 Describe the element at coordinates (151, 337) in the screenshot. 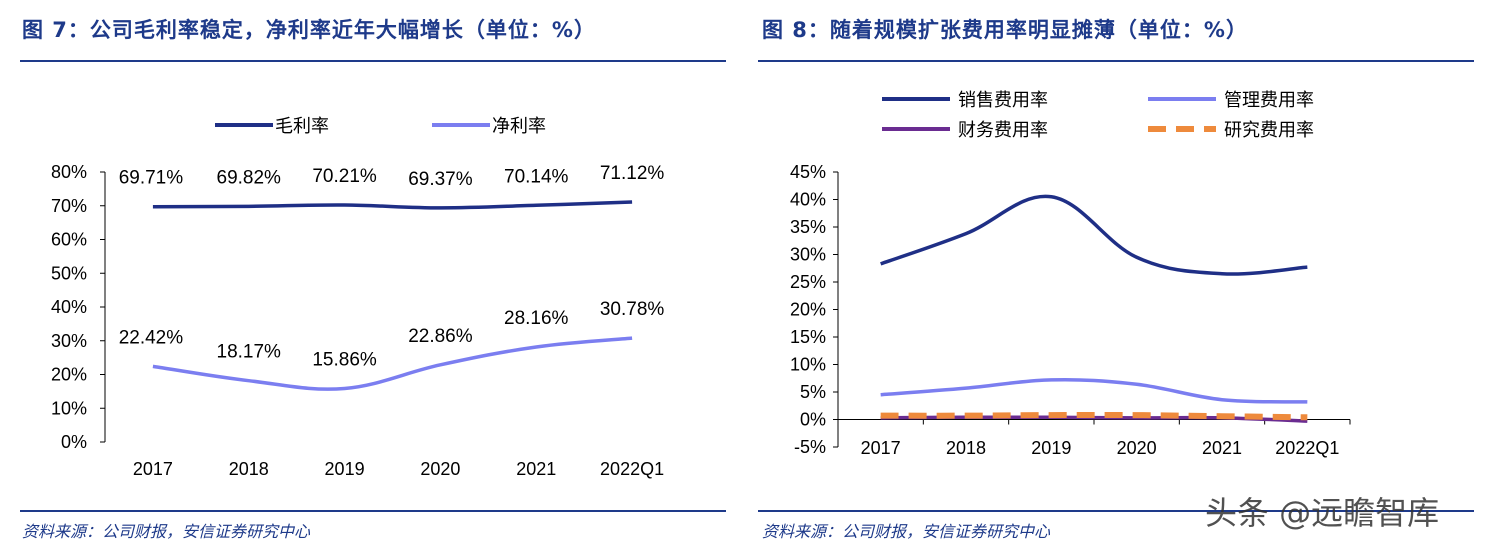

I see `left-data-label: 22.42%` at that location.